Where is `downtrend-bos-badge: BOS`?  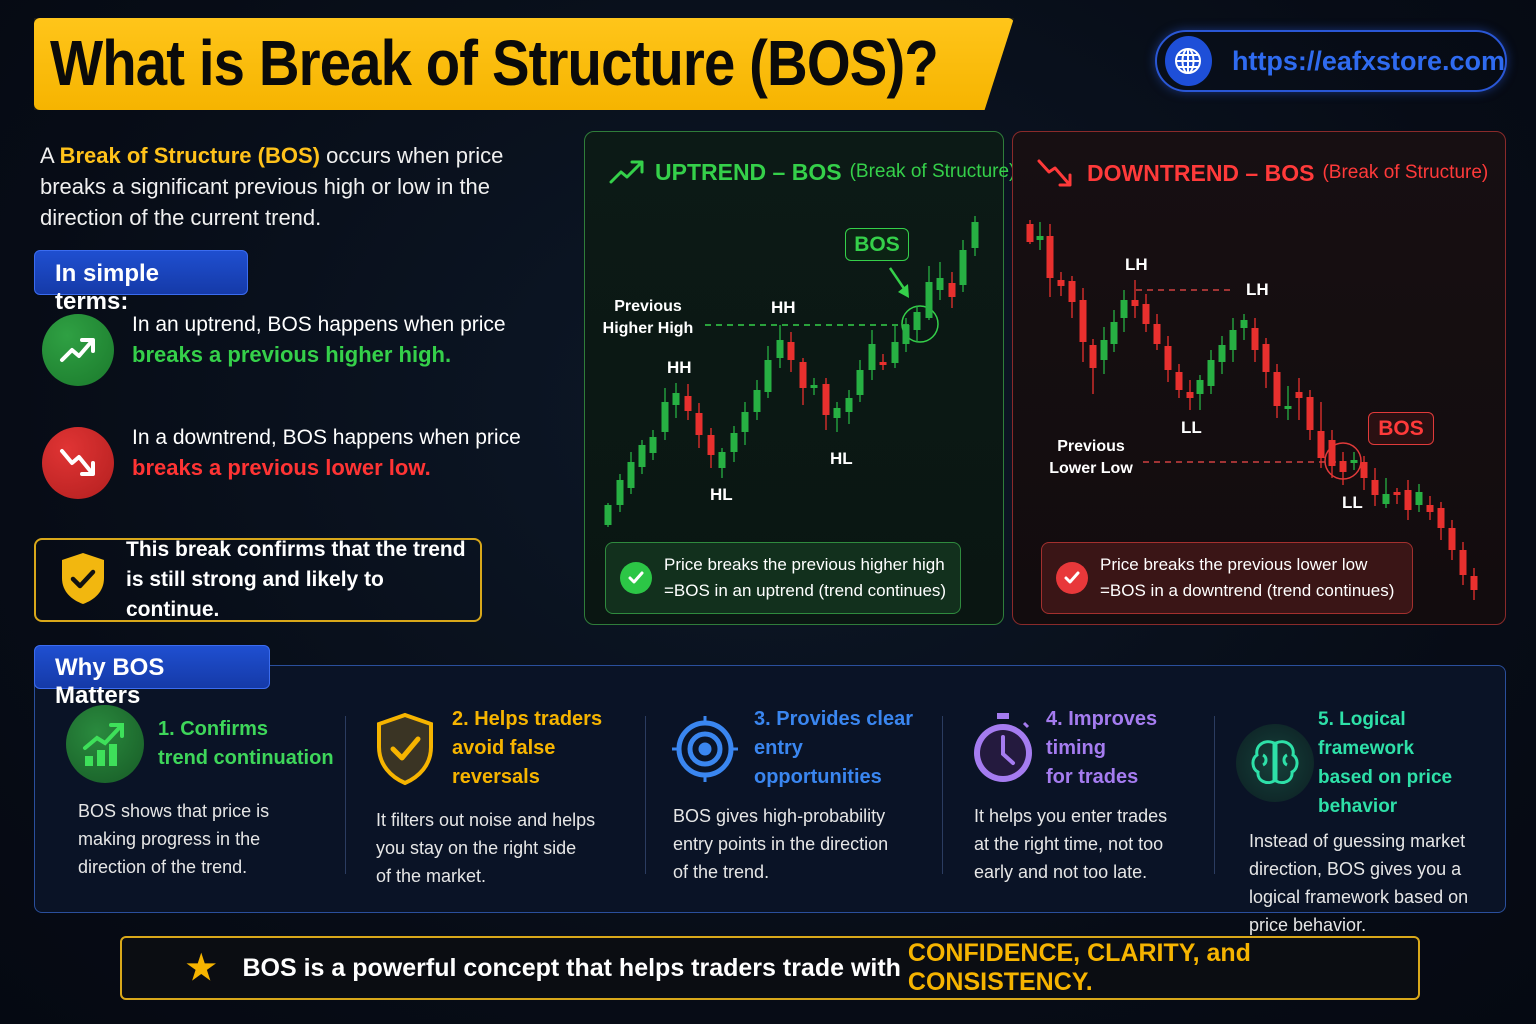
downtrend-bos-badge: BOS is located at coordinates (1401, 428).